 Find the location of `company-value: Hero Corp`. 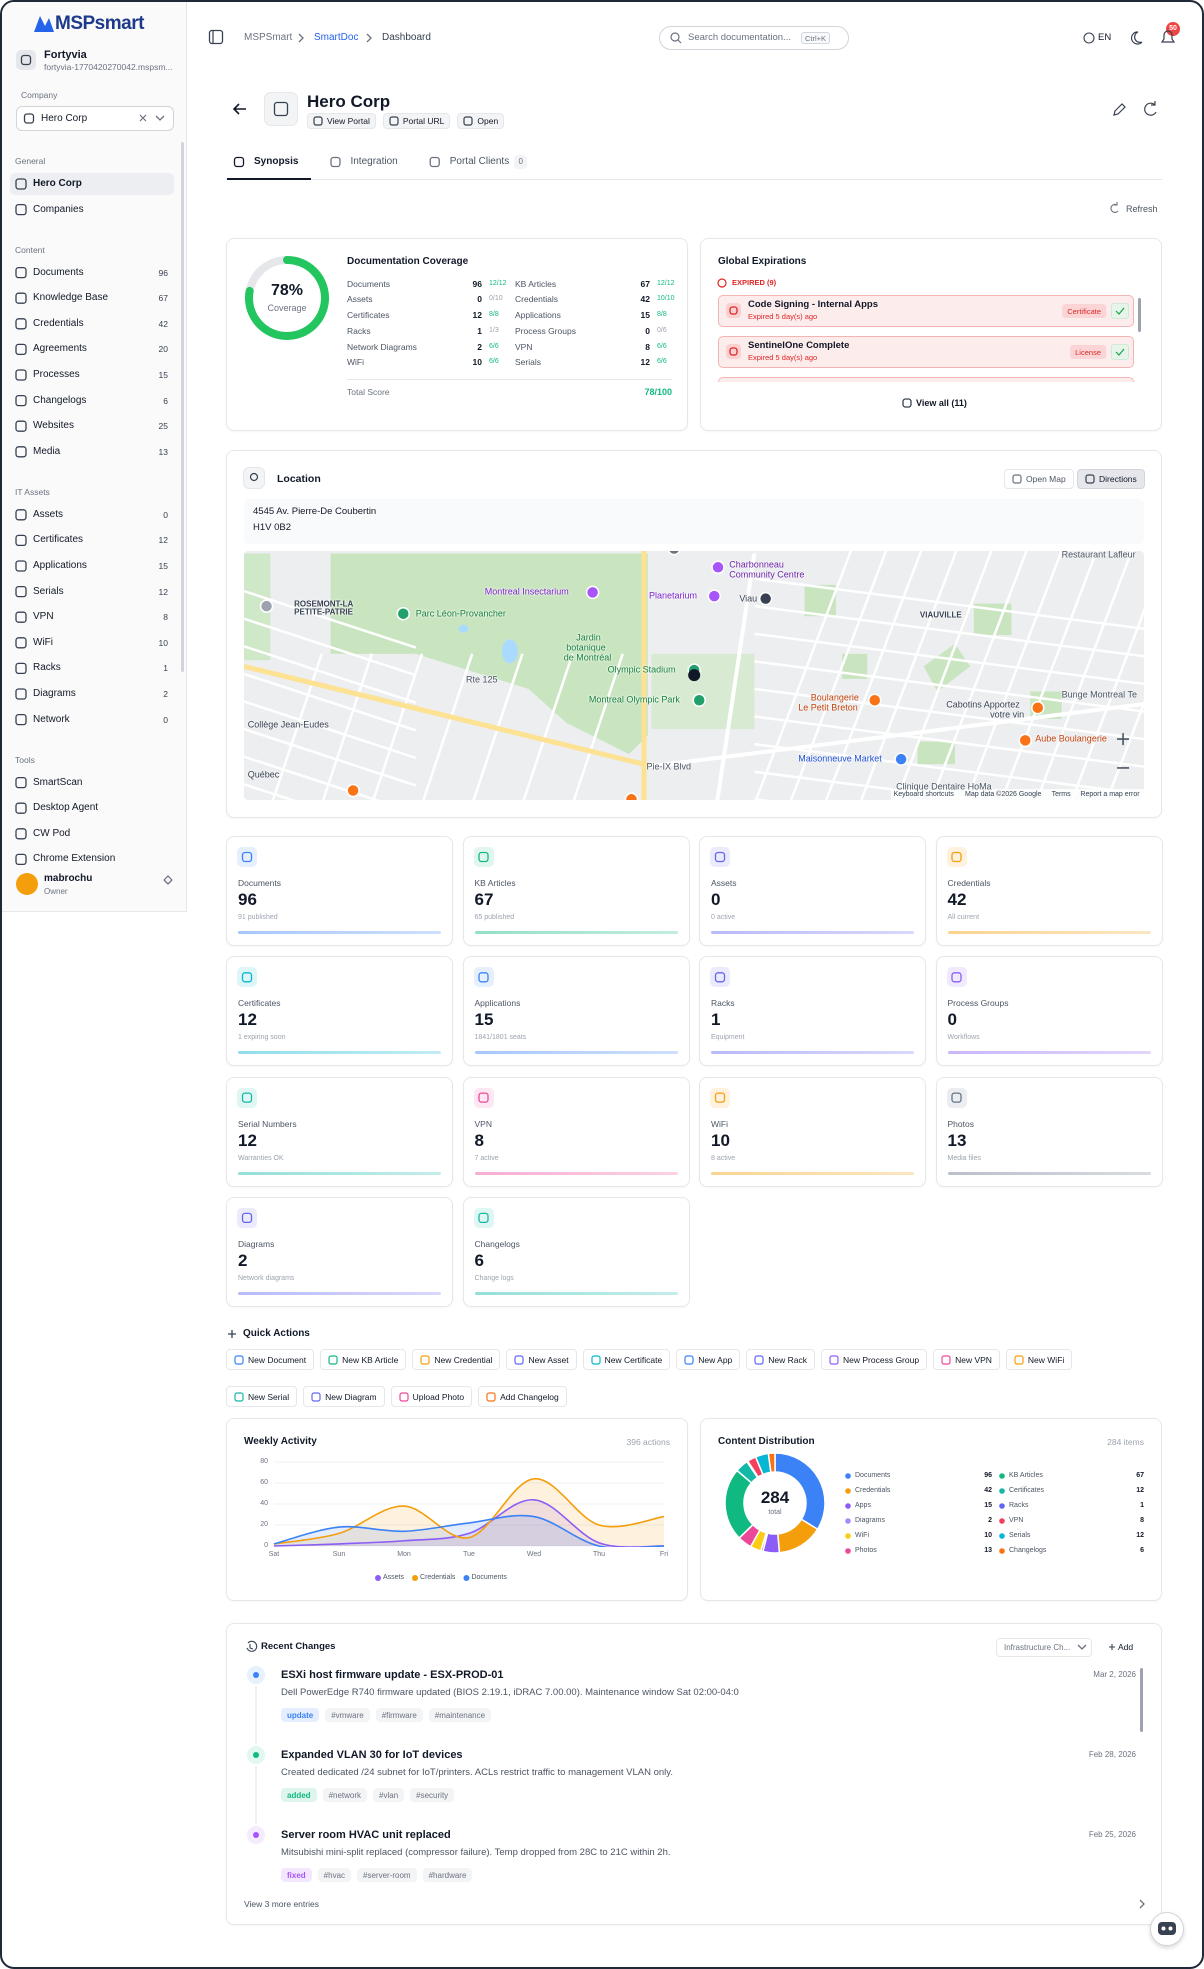

company-value: Hero Corp is located at coordinates (64, 118).